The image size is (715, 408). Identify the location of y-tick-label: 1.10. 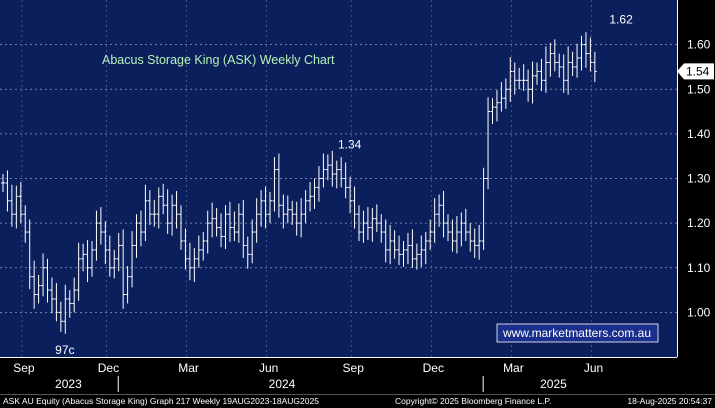
(699, 268).